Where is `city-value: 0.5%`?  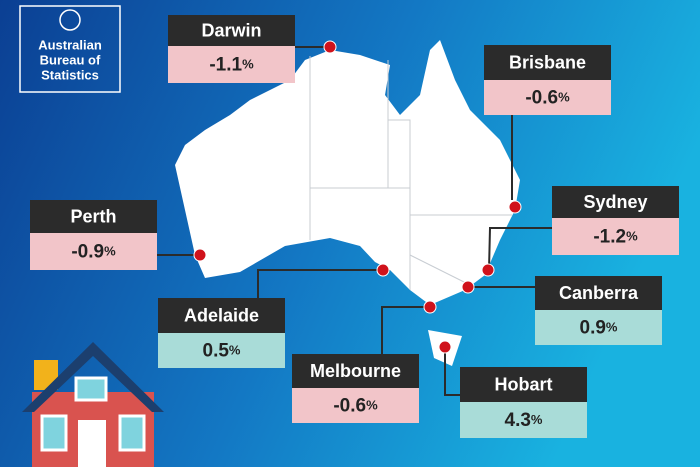
city-value: 0.5% is located at coordinates (222, 351).